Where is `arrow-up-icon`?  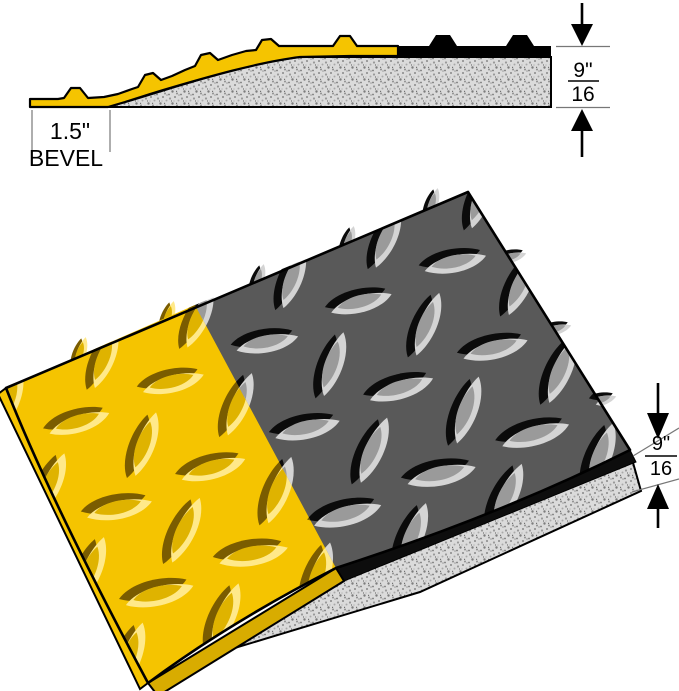
arrow-up-icon is located at coordinates (582, 133).